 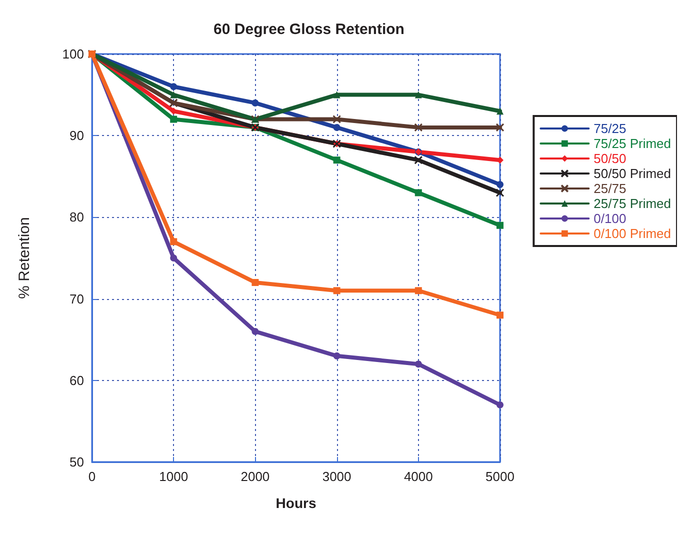 What do you see at coordinates (309, 29) in the screenshot?
I see `chart-title: 60 Degree Gloss Retention` at bounding box center [309, 29].